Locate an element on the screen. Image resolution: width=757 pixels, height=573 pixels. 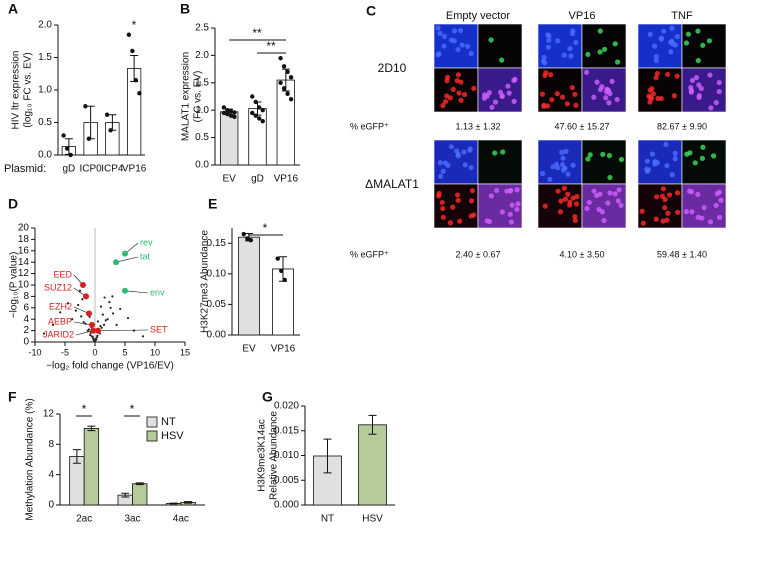
highlight-point is located at coordinates (98, 330).